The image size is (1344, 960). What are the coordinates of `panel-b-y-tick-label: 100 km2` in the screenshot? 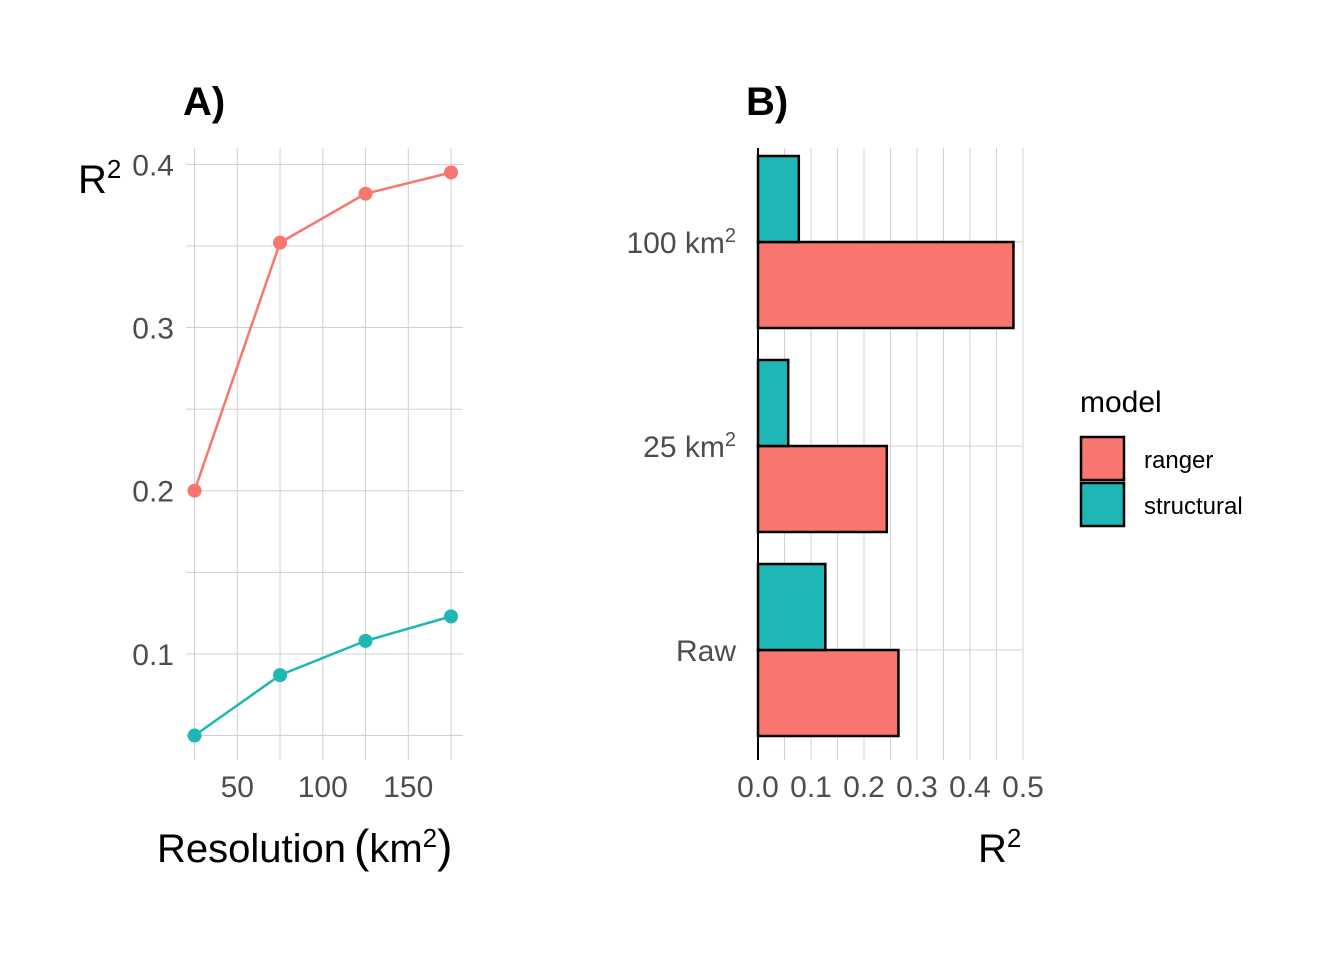 It's located at (681, 242).